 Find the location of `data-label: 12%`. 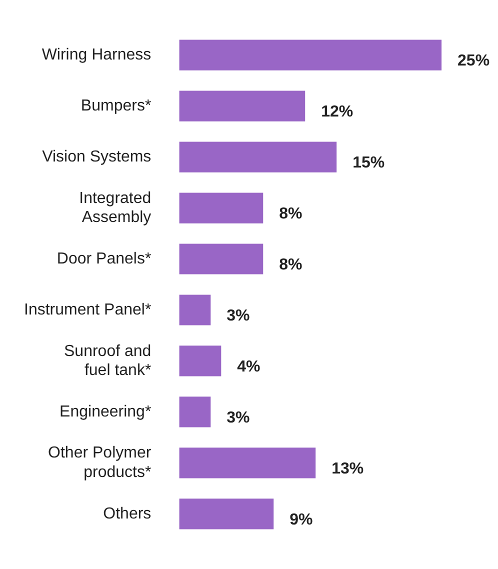

data-label: 12% is located at coordinates (337, 111).